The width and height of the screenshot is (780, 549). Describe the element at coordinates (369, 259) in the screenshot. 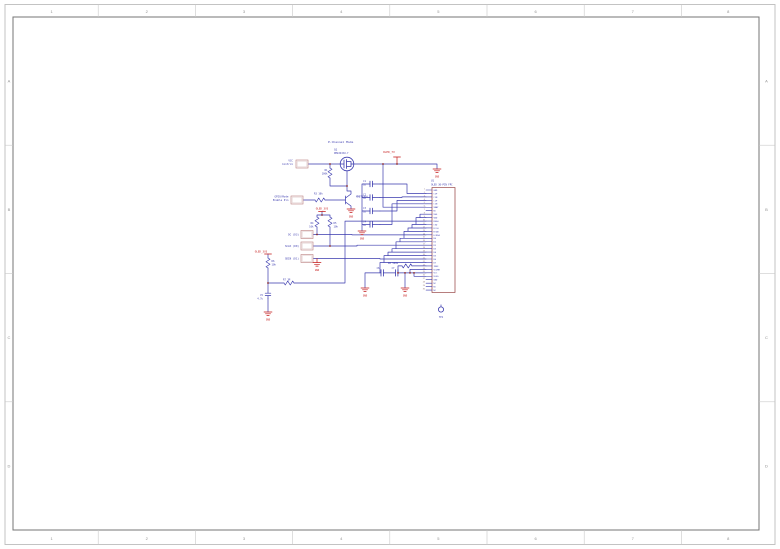

I see `wire-sdin` at that location.